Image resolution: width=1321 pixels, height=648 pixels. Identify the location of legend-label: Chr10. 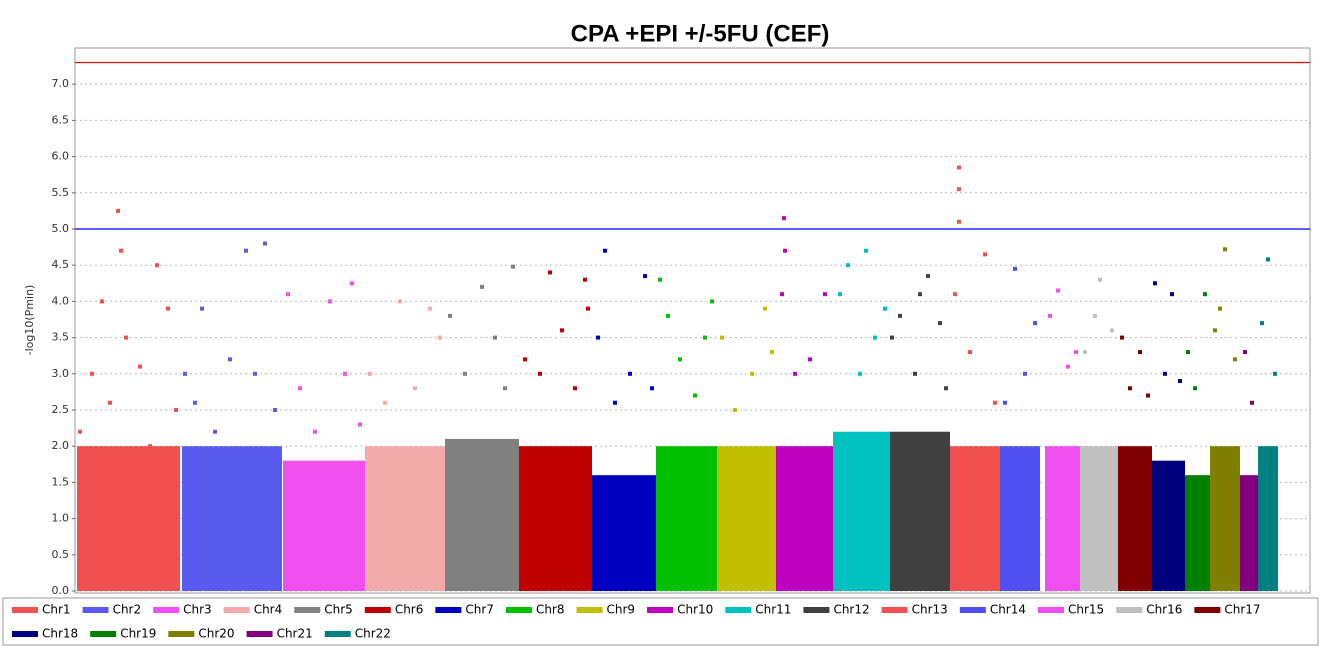
(695, 610).